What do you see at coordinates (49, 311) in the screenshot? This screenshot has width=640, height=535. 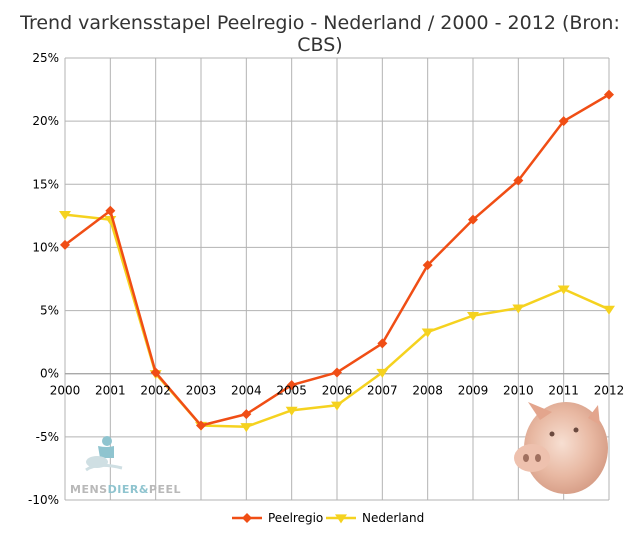 I see `y-tick-label: 5%` at bounding box center [49, 311].